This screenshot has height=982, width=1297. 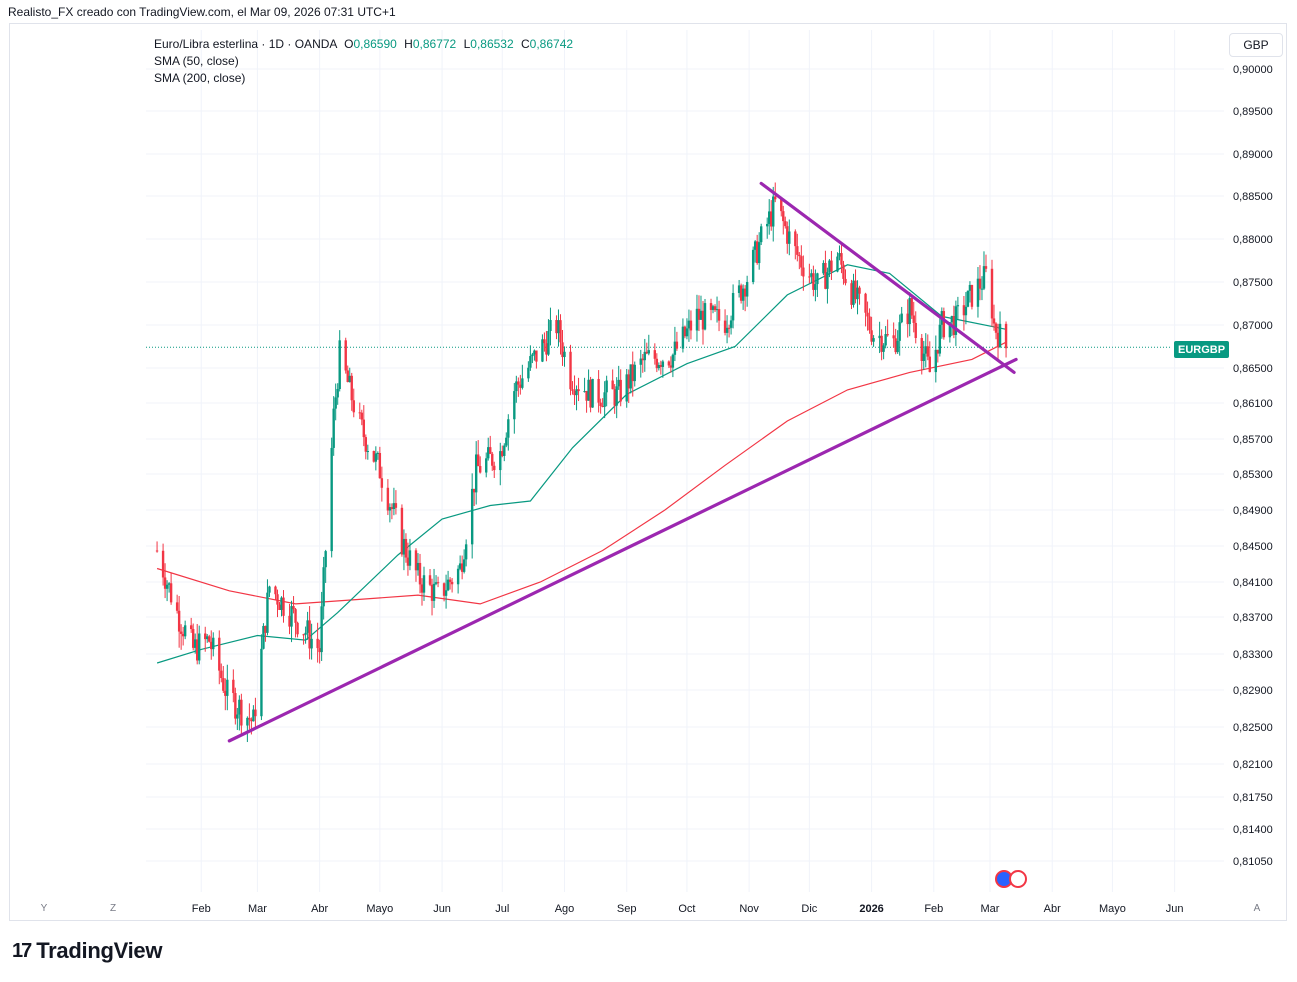 I want to click on y-tick-label: 0,82100, so click(x=1253, y=765).